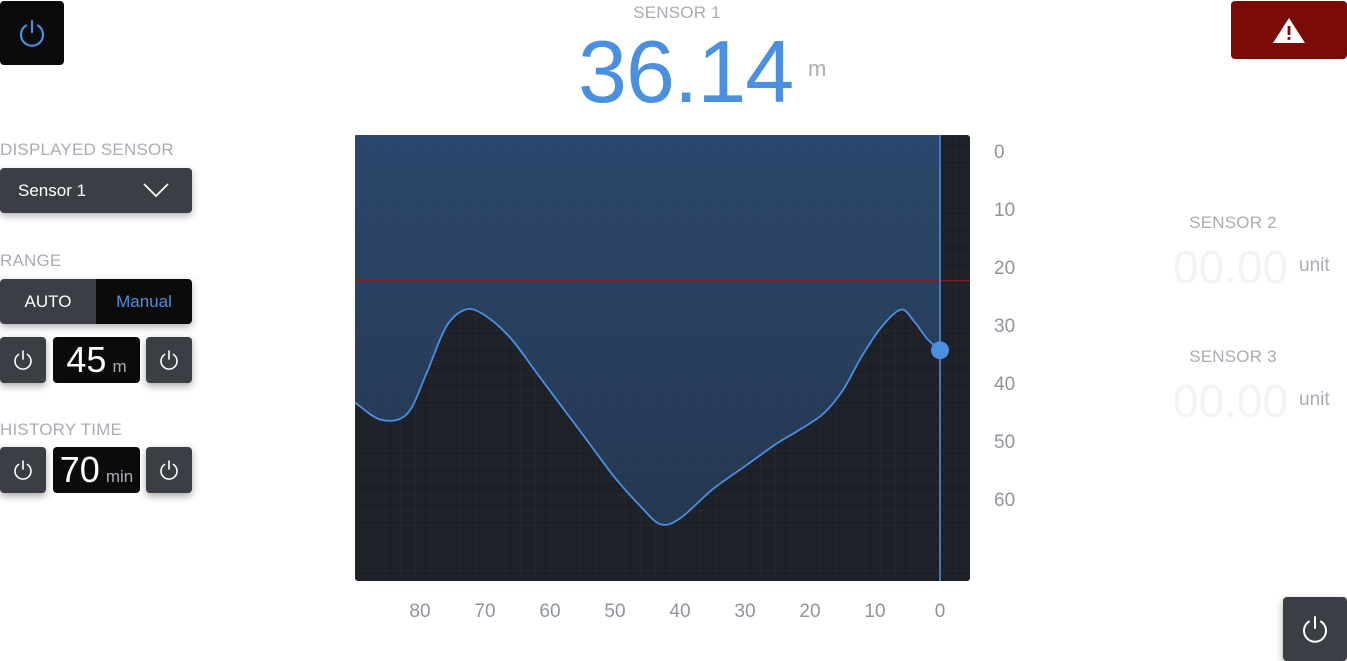 The width and height of the screenshot is (1347, 661). I want to click on range-unit: m, so click(119, 366).